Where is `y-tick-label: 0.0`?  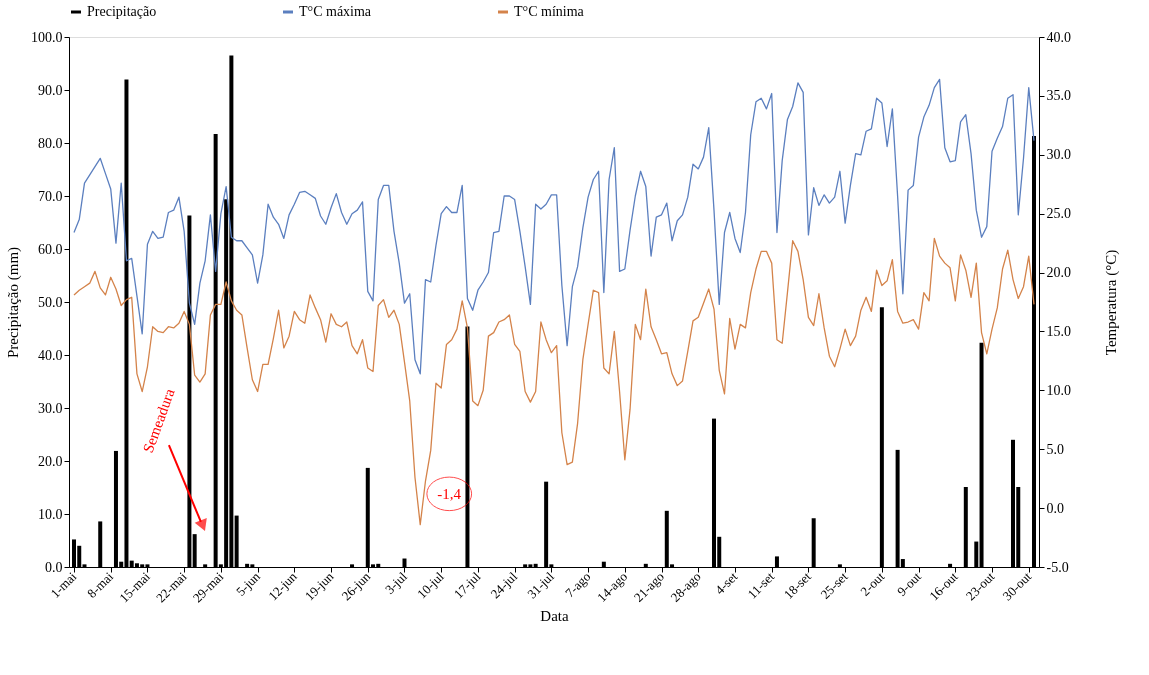
y-tick-label: 0.0 is located at coordinates (54, 567).